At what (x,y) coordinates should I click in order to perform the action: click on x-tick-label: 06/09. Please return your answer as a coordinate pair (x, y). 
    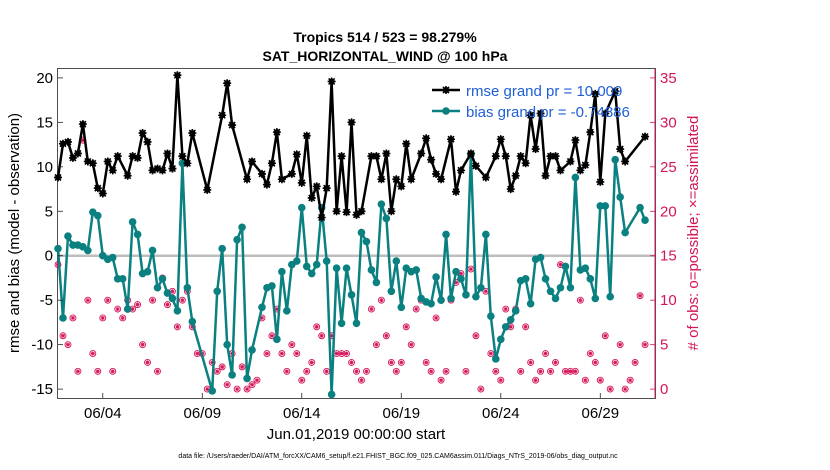
    Looking at the image, I should click on (203, 413).